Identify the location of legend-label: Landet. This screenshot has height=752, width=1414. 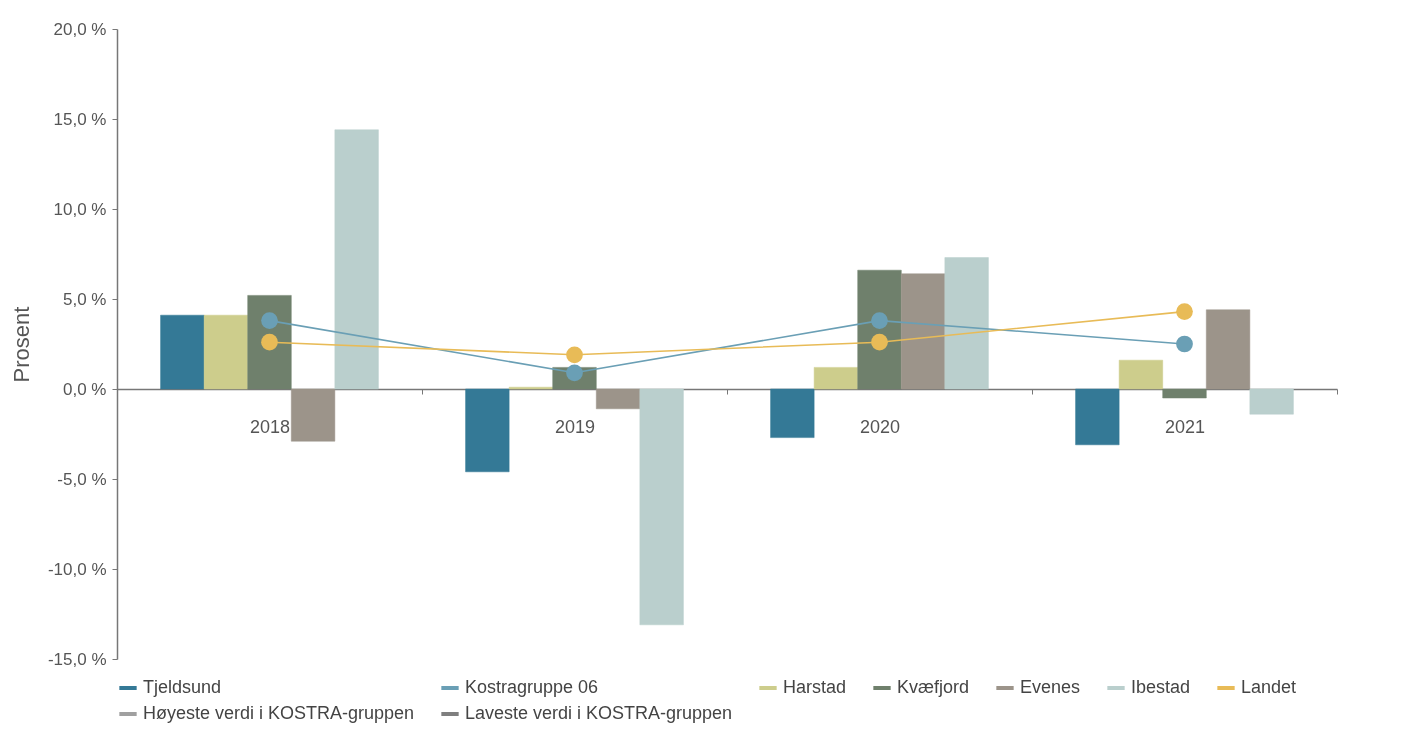
(1269, 687).